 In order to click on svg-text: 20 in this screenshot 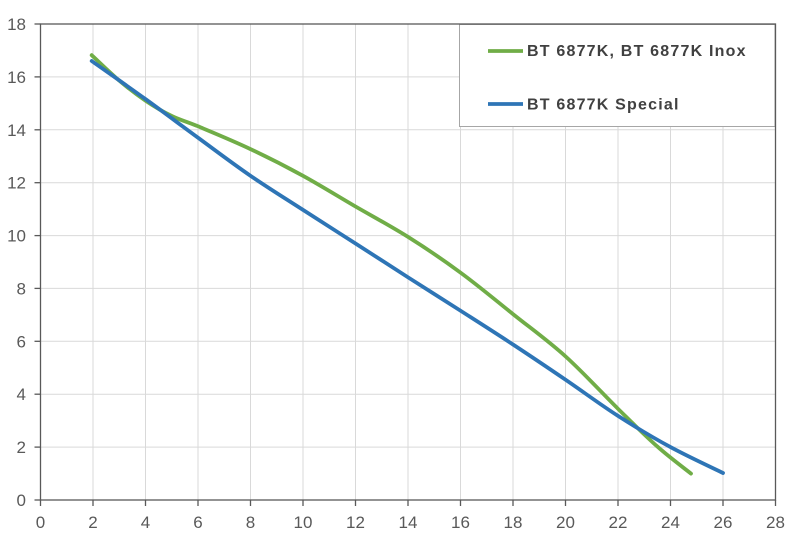, I will do `click(565, 522)`.